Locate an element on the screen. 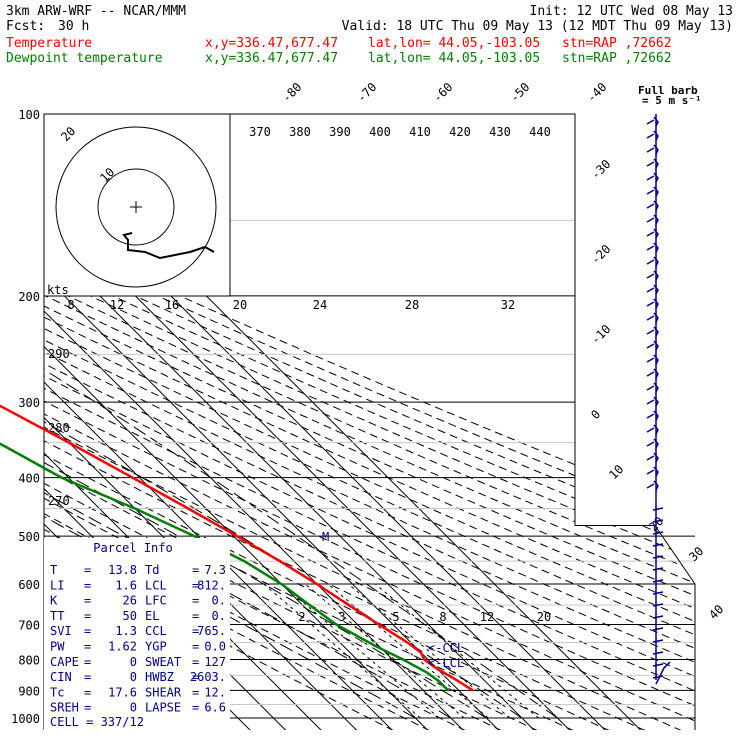 This screenshot has width=740, height=740. parcel-key-HWBZ: HWBZ is located at coordinates (159, 677).